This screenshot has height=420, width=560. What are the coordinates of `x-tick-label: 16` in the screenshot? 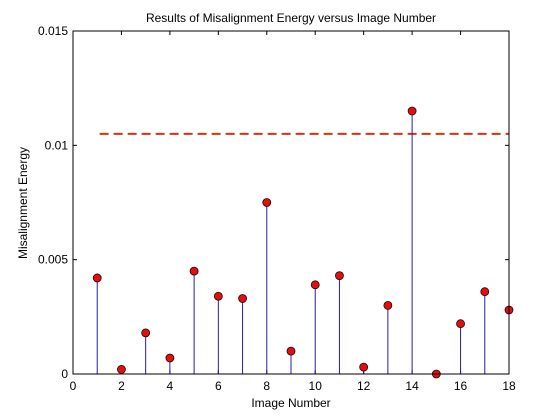 It's located at (461, 386).